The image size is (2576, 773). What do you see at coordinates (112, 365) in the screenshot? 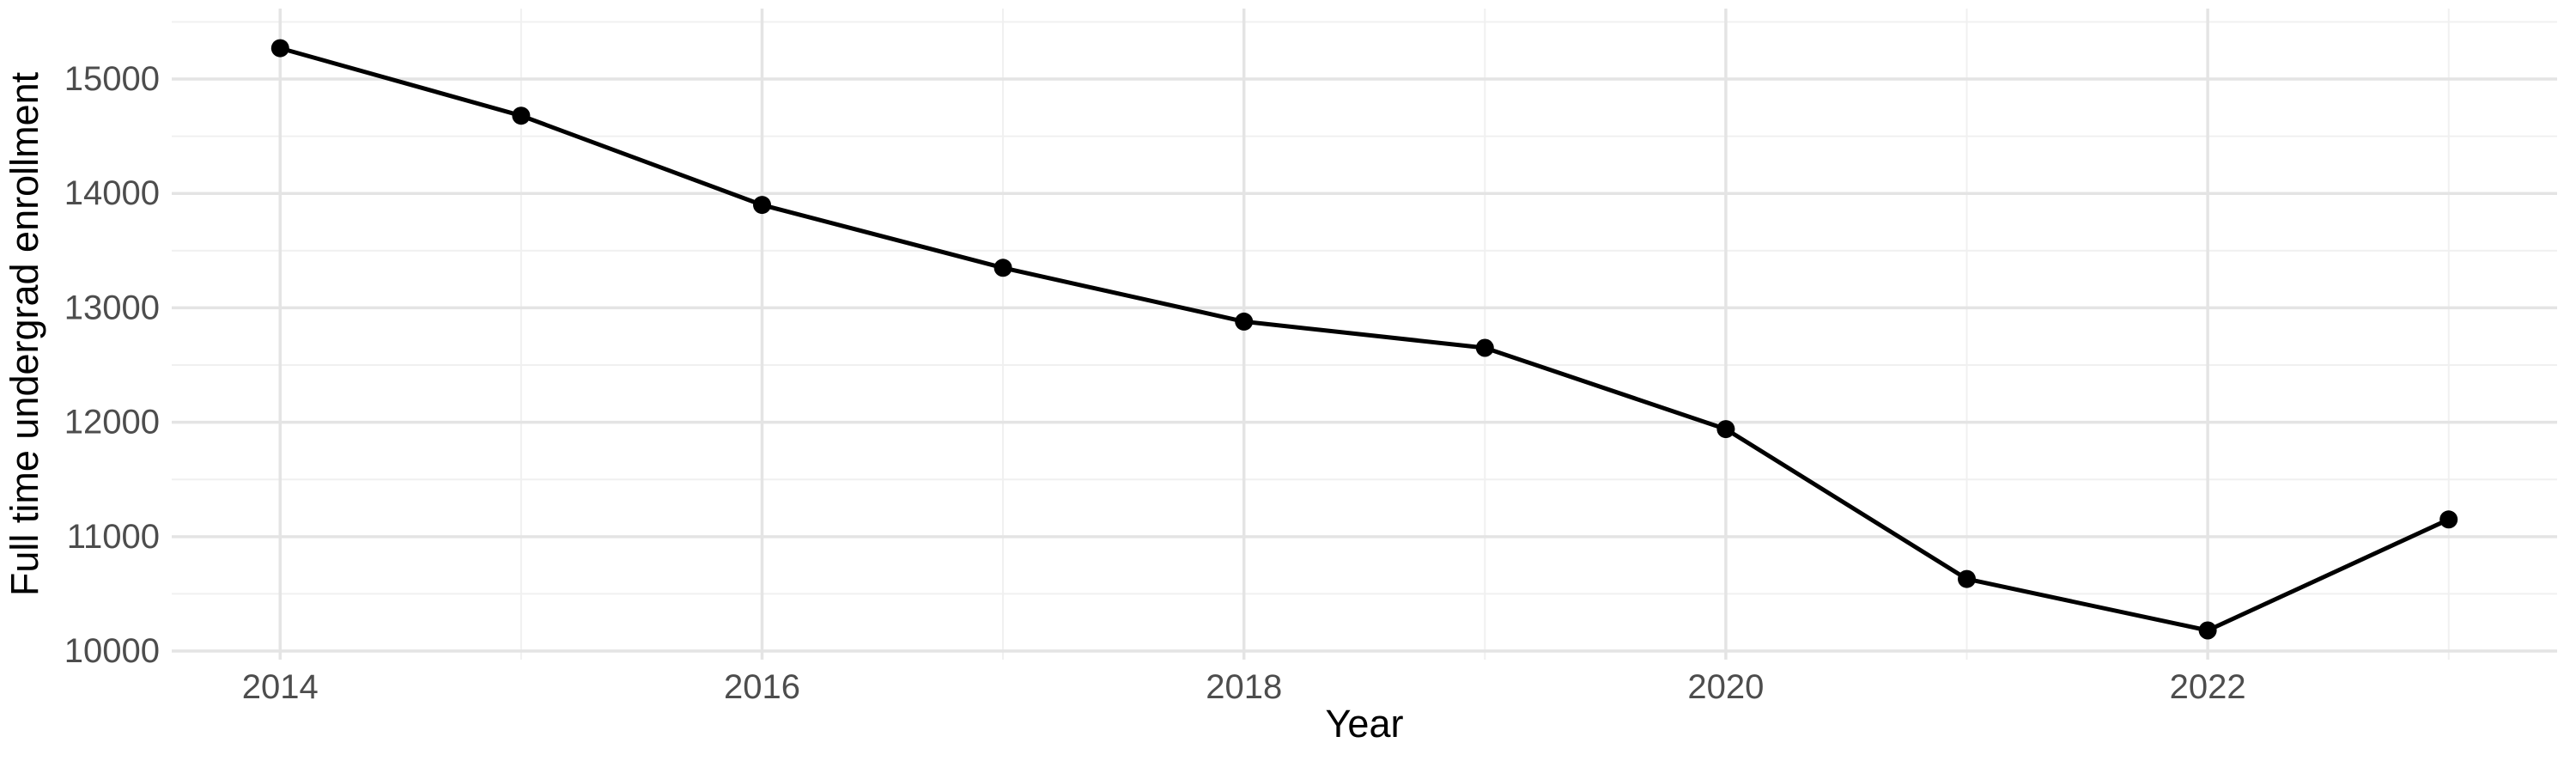
I see `y-tick-labels: 10000 11000 12000 13000 14000 15000` at bounding box center [112, 365].